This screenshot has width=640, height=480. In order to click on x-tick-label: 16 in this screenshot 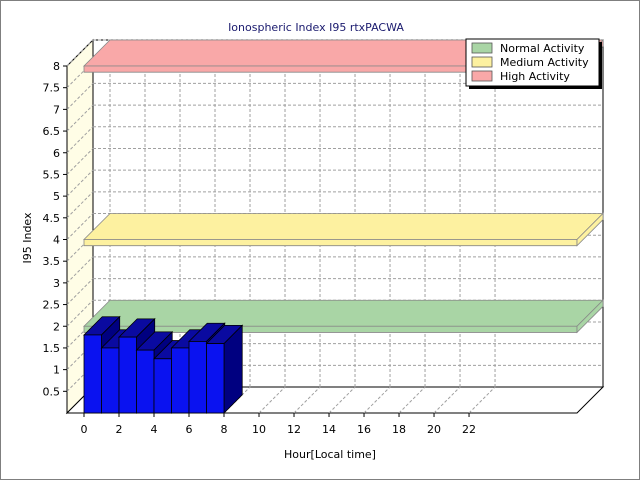, I will do `click(364, 429)`.